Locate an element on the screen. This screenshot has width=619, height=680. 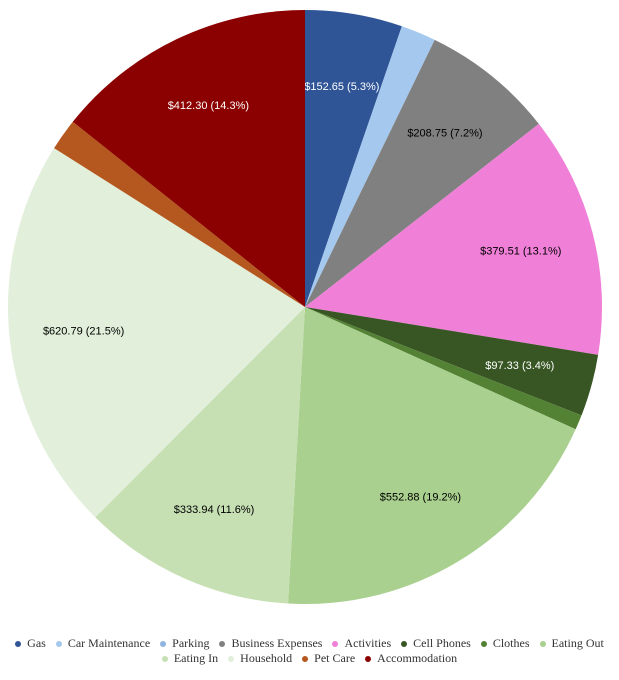
legend-label: Cell Phones is located at coordinates (442, 643).